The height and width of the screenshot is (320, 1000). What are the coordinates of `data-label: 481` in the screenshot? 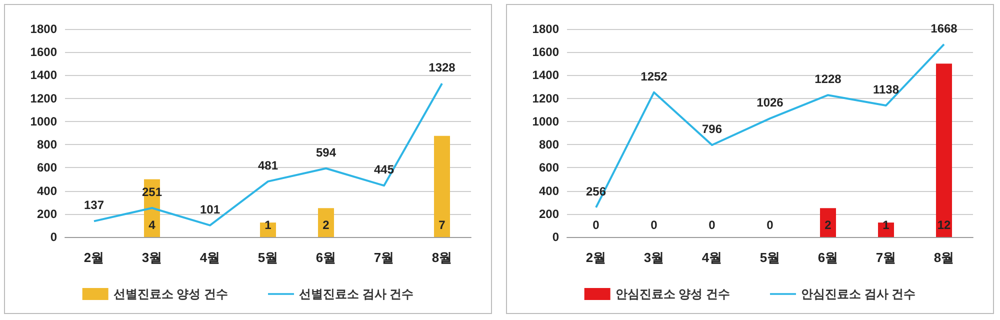 It's located at (268, 165).